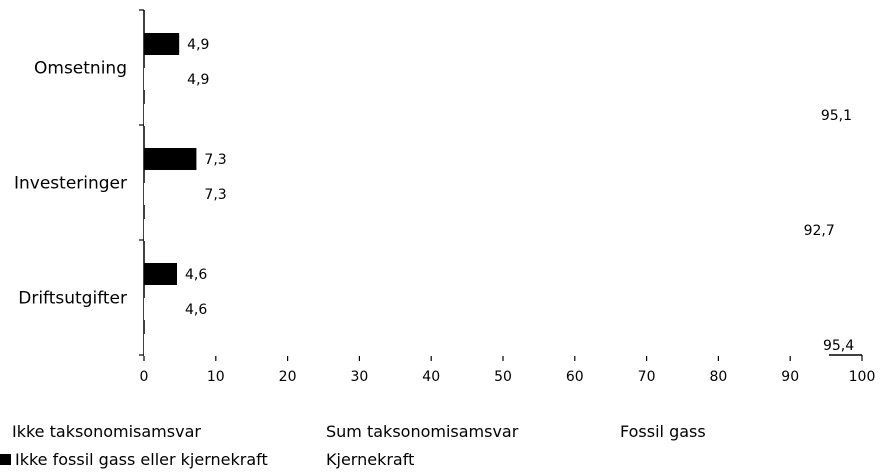 The height and width of the screenshot is (472, 883). I want to click on legend-item-fossil-gass: Fossil gass, so click(663, 431).